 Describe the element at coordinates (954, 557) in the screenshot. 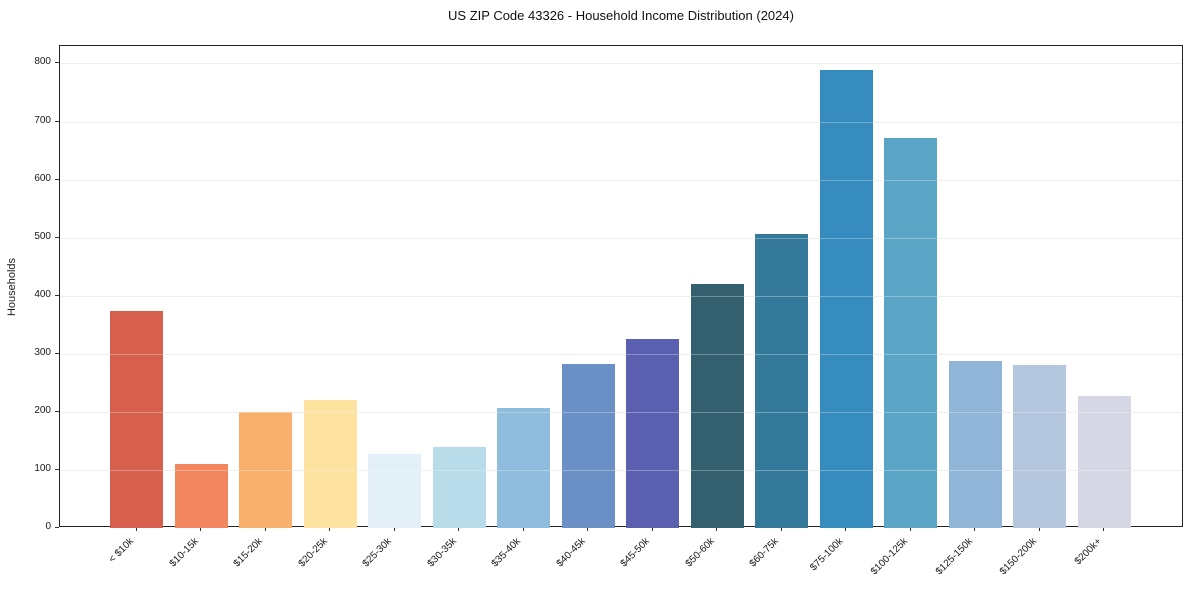

I see `x-tick-label: $125-150k` at that location.